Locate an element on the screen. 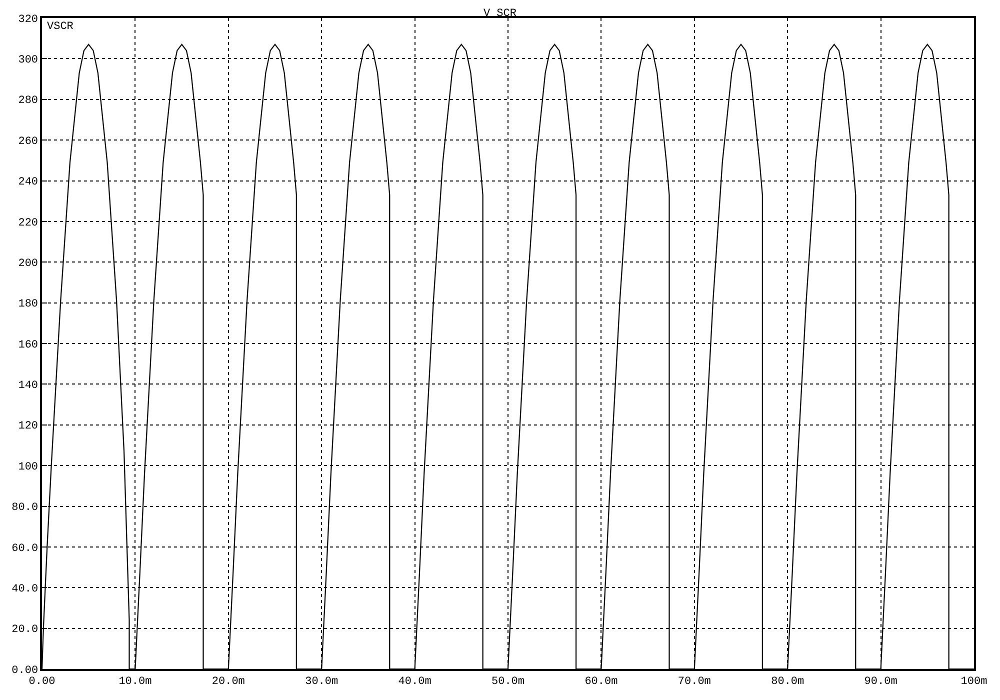  y-tick-label: 40.0 is located at coordinates (25, 589).